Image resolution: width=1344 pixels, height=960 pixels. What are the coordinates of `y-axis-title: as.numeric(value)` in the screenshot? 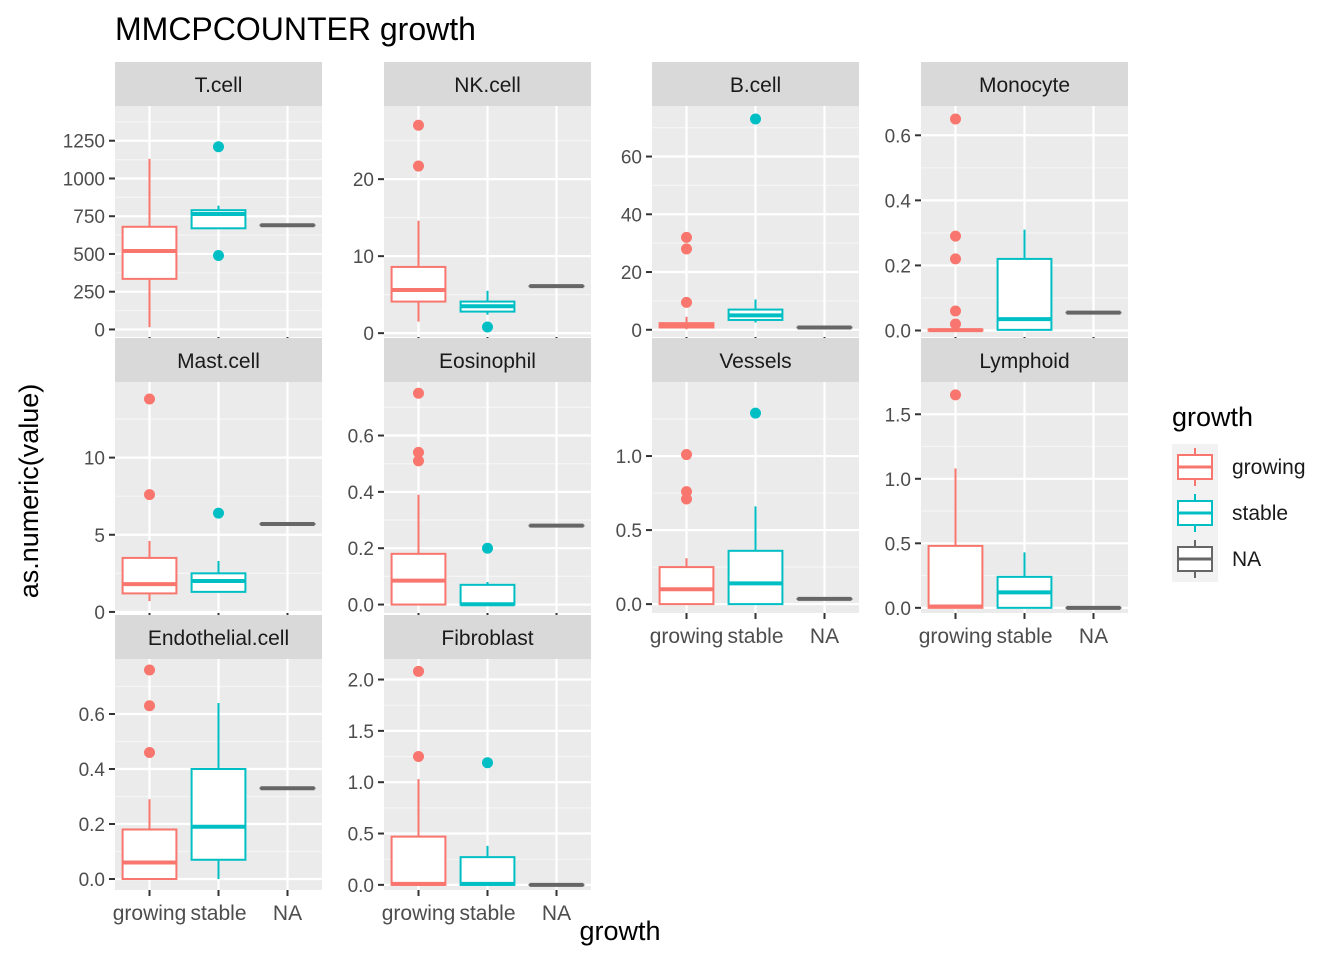 It's located at (29, 491).